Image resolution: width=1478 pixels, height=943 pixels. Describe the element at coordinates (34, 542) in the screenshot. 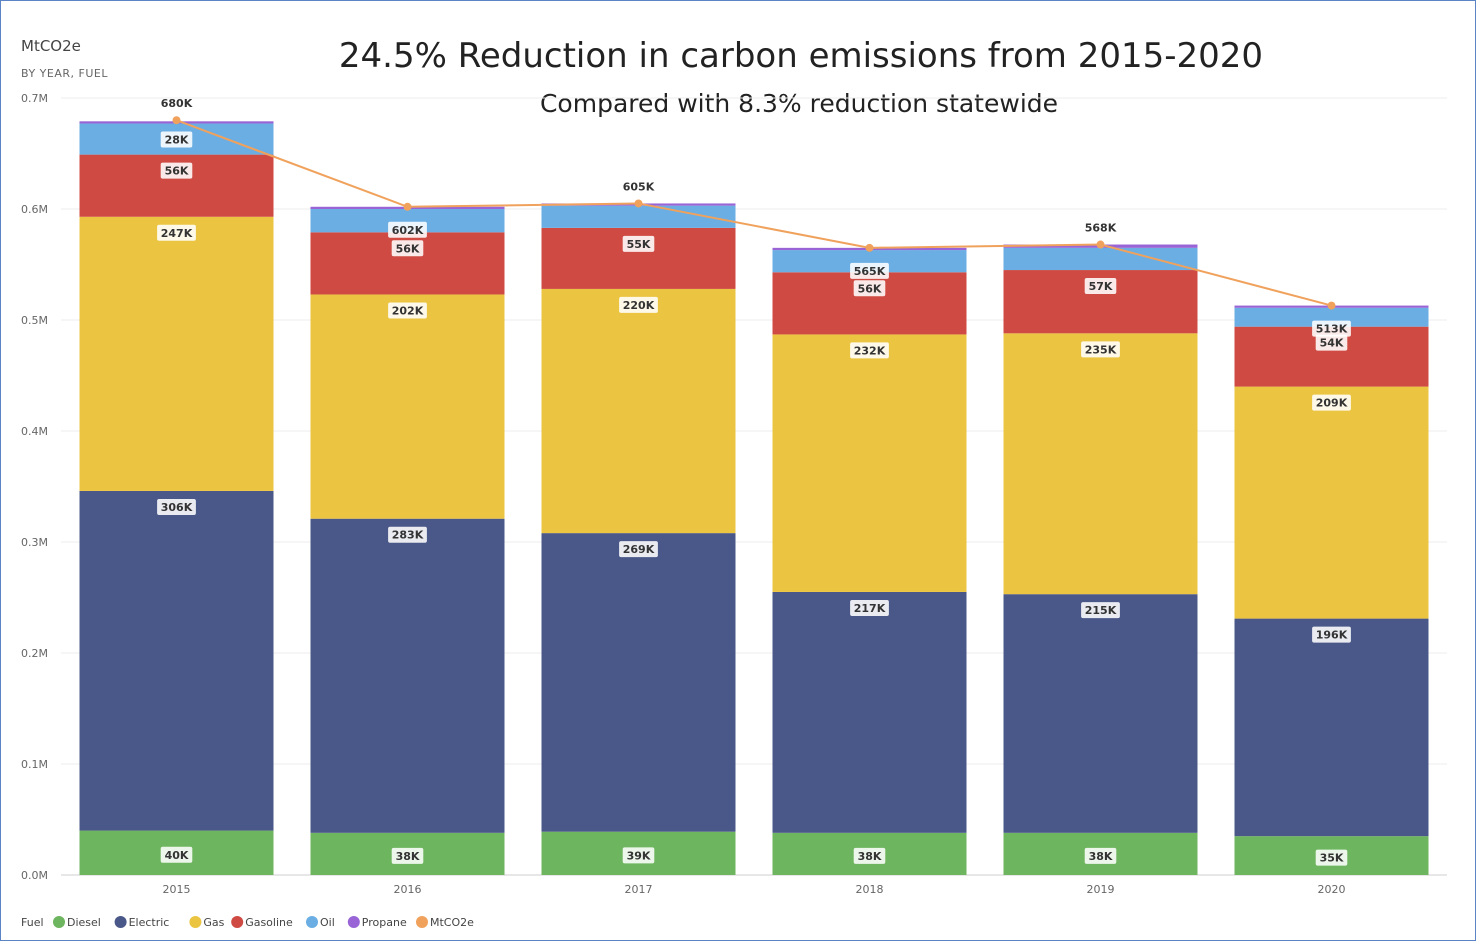

I see `y-tick-label: 0.3M` at that location.